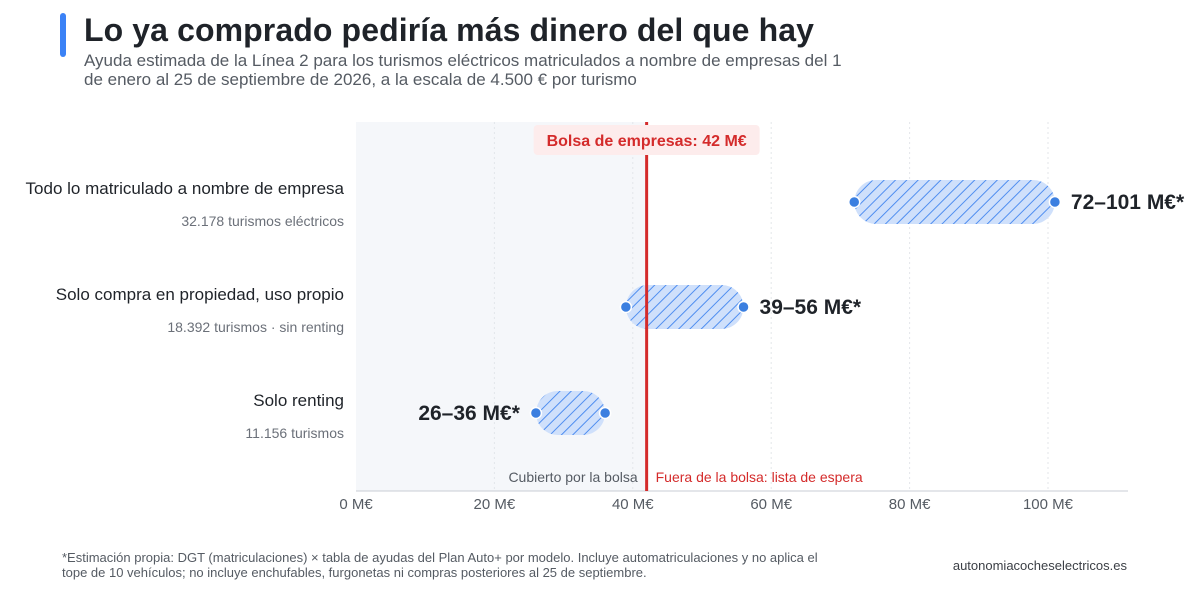  Describe the element at coordinates (811, 307) in the screenshot. I see `range-value-label: 39–56 M€*` at that location.